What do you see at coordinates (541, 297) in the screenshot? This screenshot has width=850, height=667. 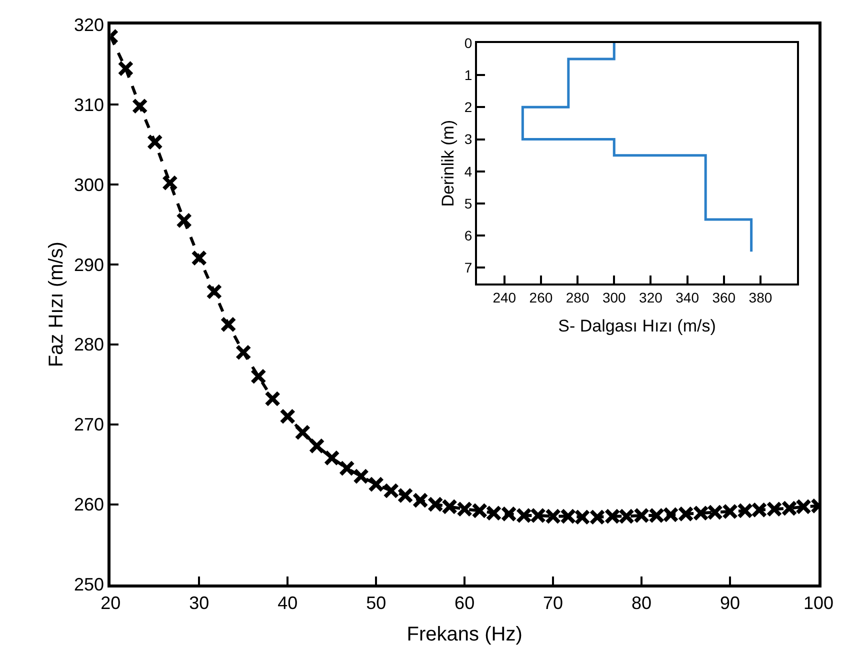 I see `x-tick-label: 260` at bounding box center [541, 297].